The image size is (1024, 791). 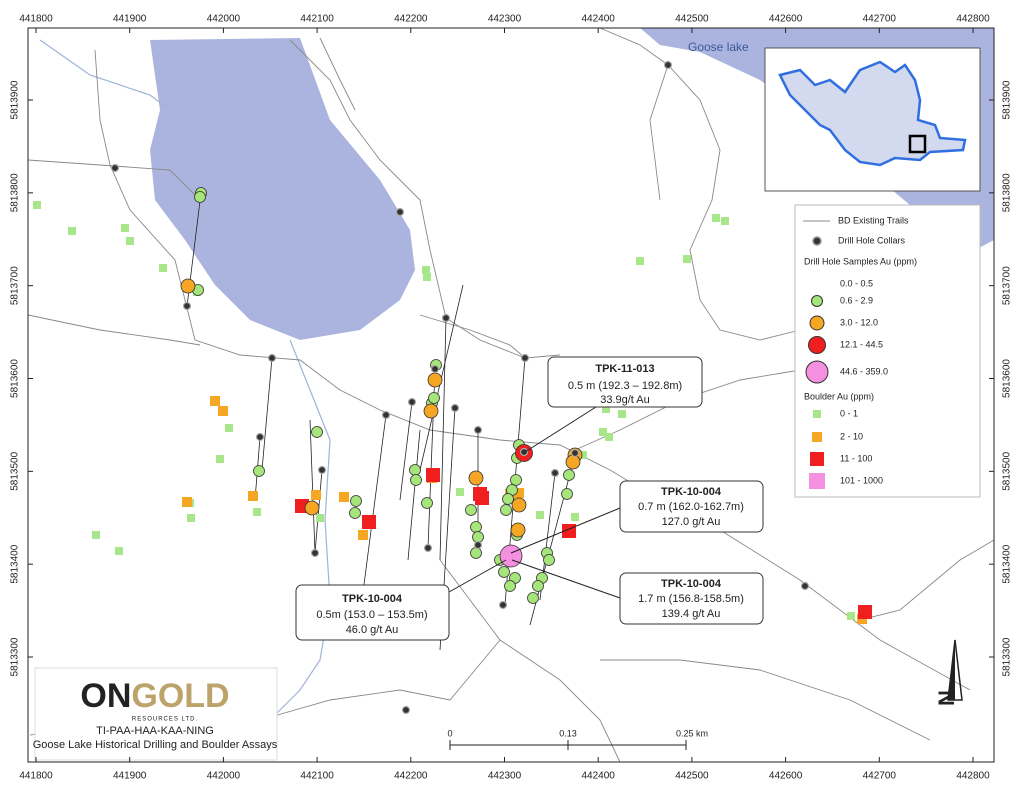 I want to click on callout-line: 33.9g/t Au, so click(x=625, y=400).